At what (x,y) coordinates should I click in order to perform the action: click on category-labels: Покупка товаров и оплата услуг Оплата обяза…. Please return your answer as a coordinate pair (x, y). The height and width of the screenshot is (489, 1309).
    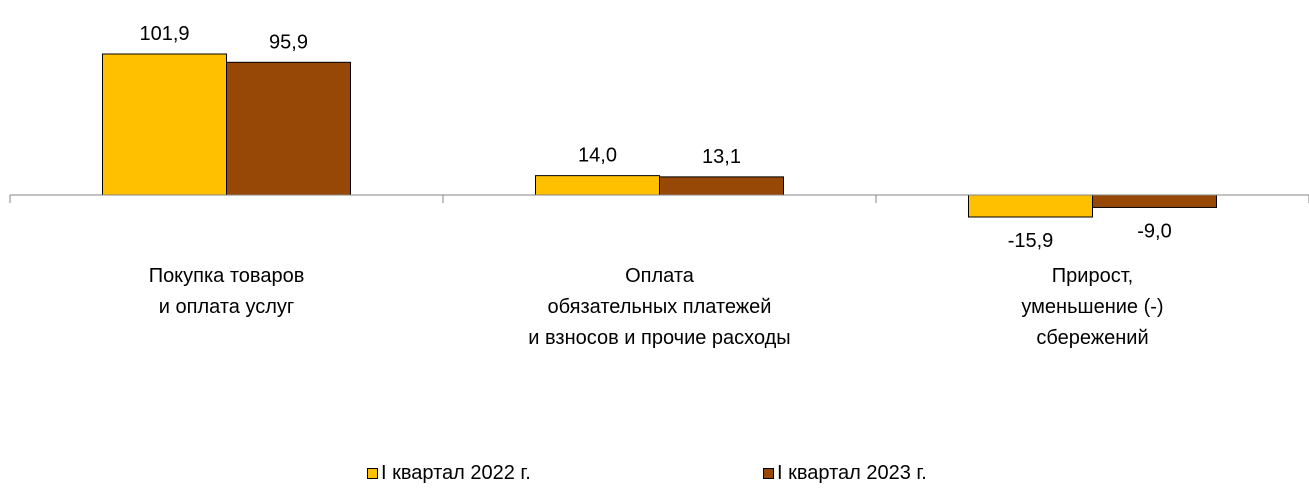
    Looking at the image, I should click on (656, 307).